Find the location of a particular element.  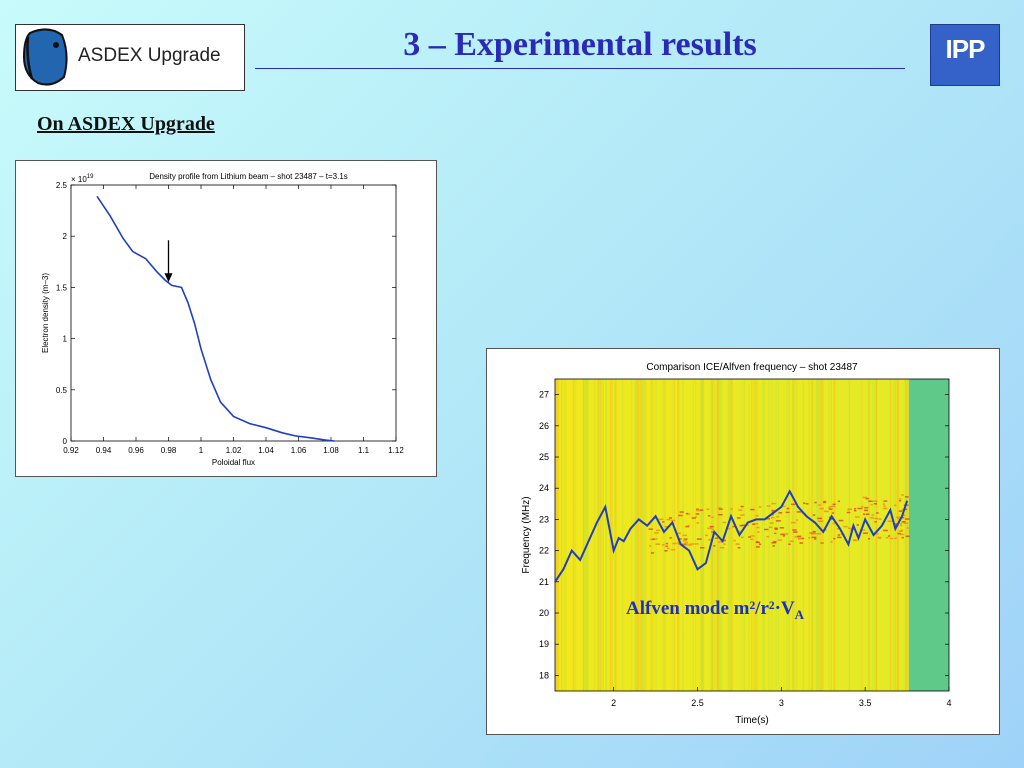

y-tick-label: 0 is located at coordinates (65, 441).